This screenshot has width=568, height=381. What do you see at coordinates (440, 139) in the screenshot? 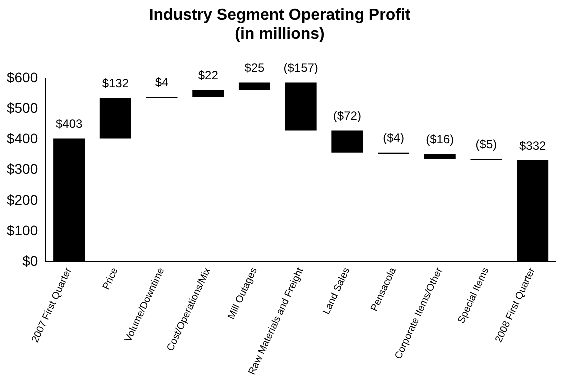
I see `data-label: ($16)` at bounding box center [440, 139].